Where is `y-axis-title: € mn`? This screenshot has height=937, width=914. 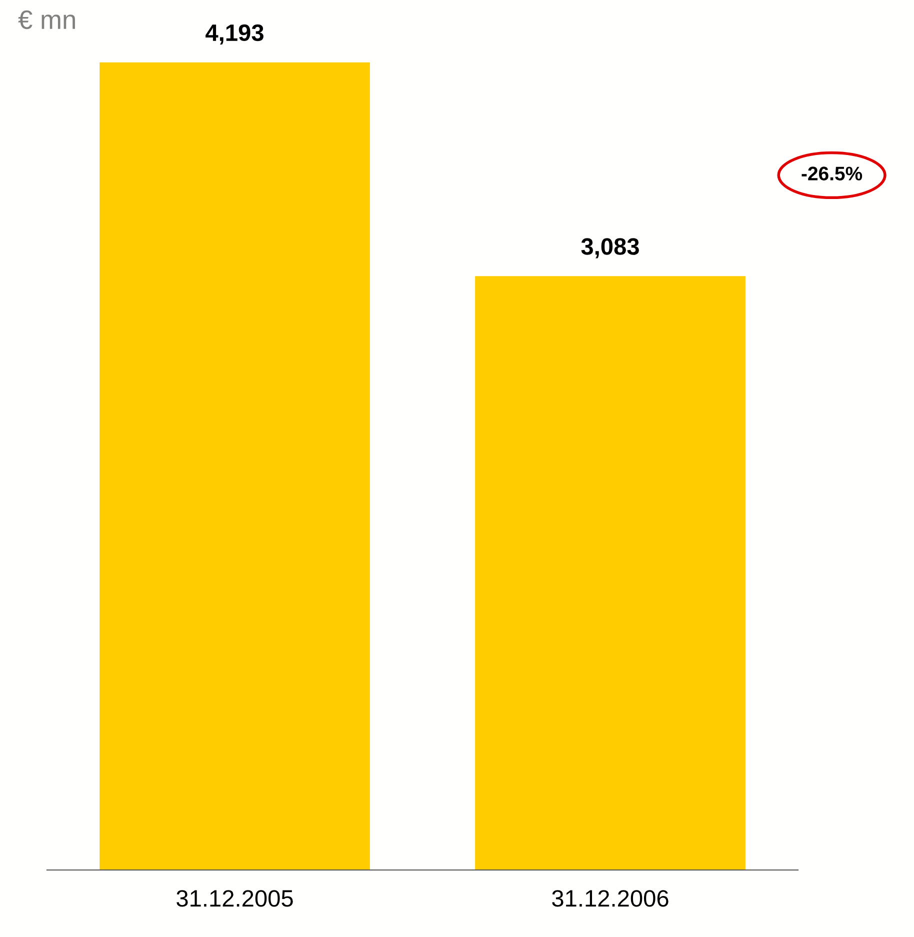 y-axis-title: € mn is located at coordinates (46, 20).